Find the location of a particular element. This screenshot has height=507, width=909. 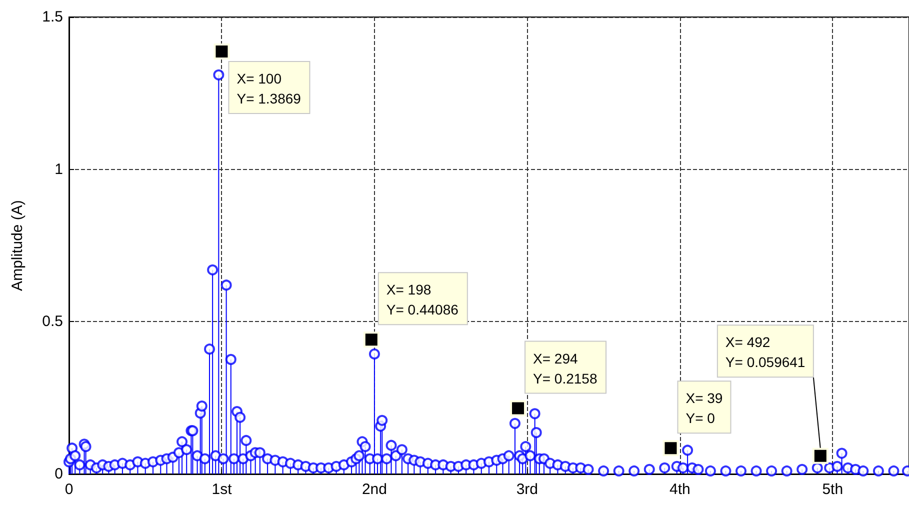

annotation: X= 198 Y= 0.44086 is located at coordinates (422, 300).